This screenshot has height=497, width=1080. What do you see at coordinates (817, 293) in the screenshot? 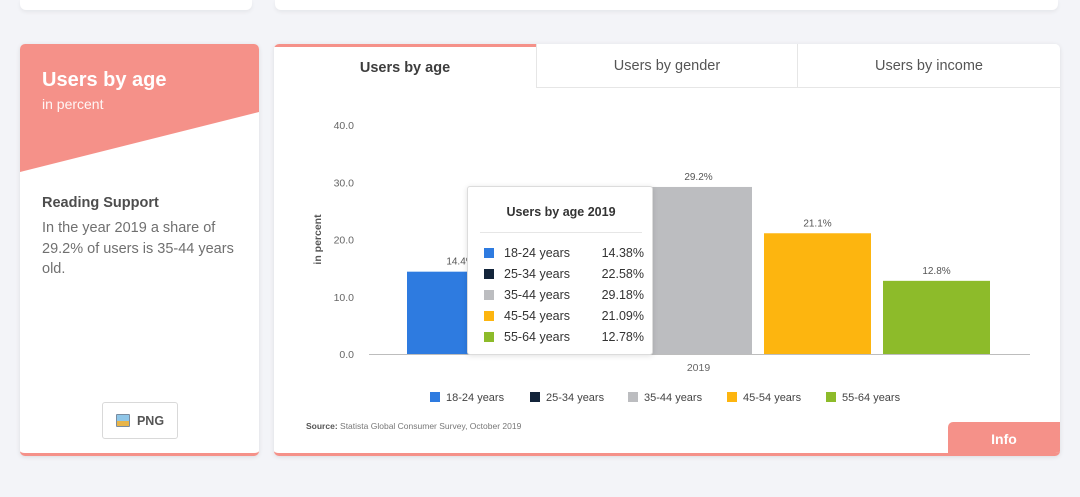
I see `bar-45-54-years` at bounding box center [817, 293].